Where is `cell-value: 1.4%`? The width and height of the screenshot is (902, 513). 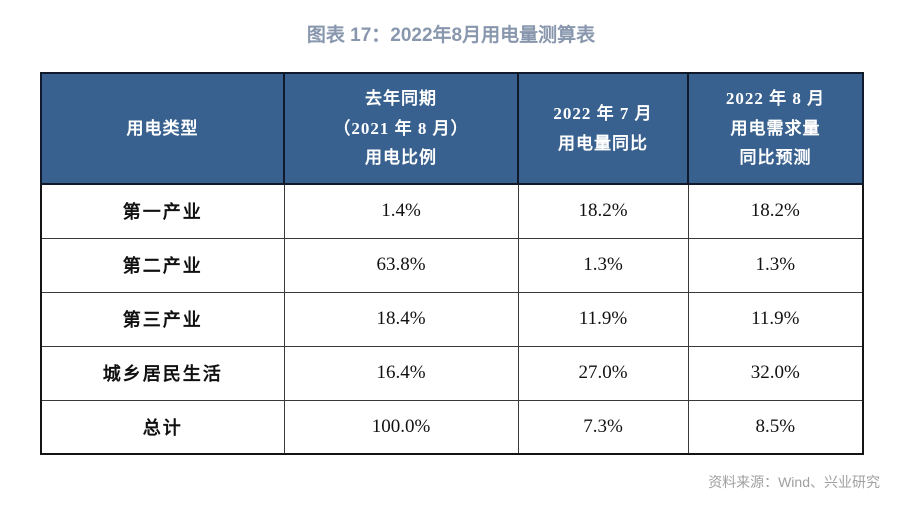 cell-value: 1.4% is located at coordinates (401, 211).